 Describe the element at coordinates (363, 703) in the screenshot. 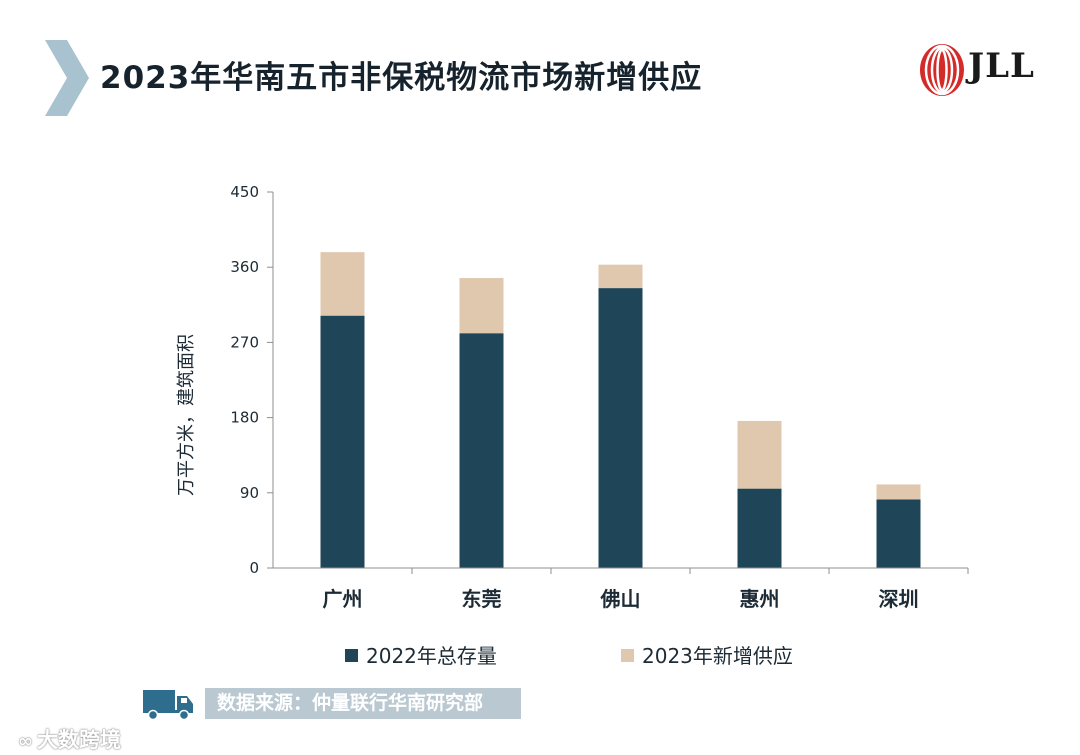

I see `source-note: 数据来源：仲量联行华南研究部` at that location.